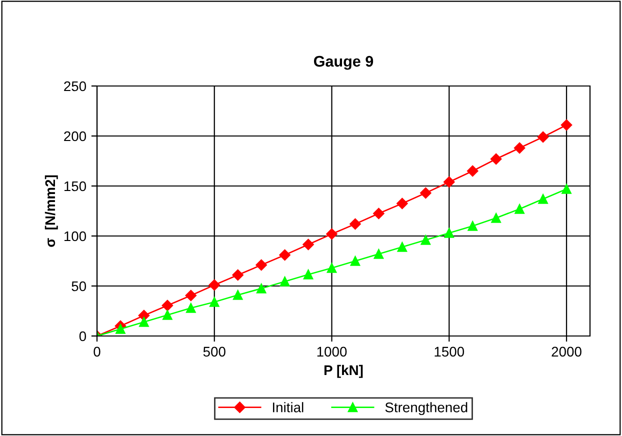 This screenshot has width=622, height=436. Describe the element at coordinates (75, 186) in the screenshot. I see `y-tick-label: 150` at that location.